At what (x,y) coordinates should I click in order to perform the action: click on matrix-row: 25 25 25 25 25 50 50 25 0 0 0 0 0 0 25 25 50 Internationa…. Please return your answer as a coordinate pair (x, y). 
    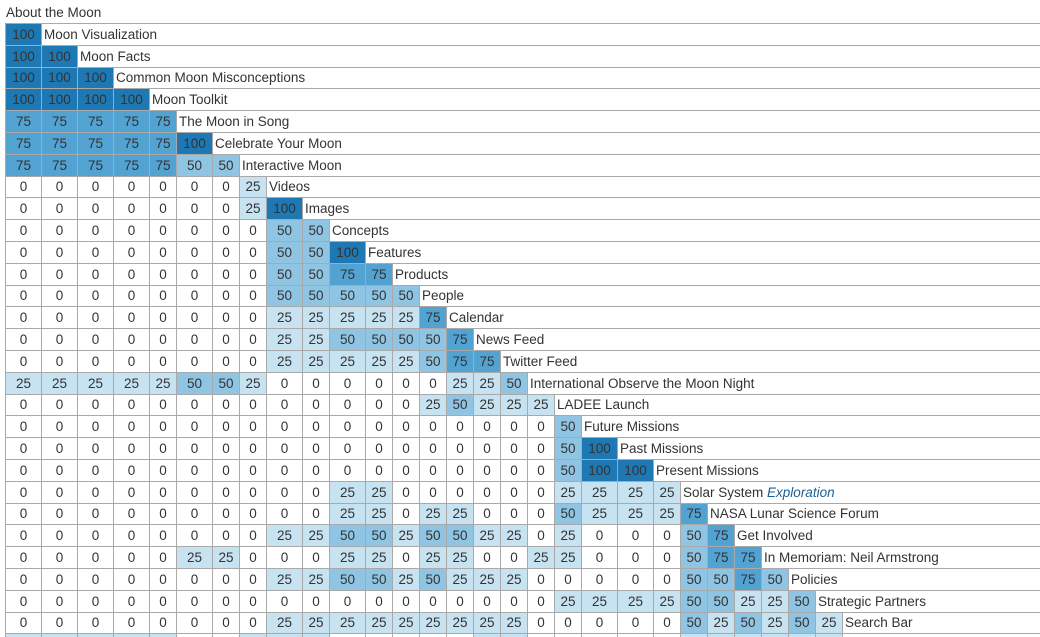
    Looking at the image, I should click on (522, 383).